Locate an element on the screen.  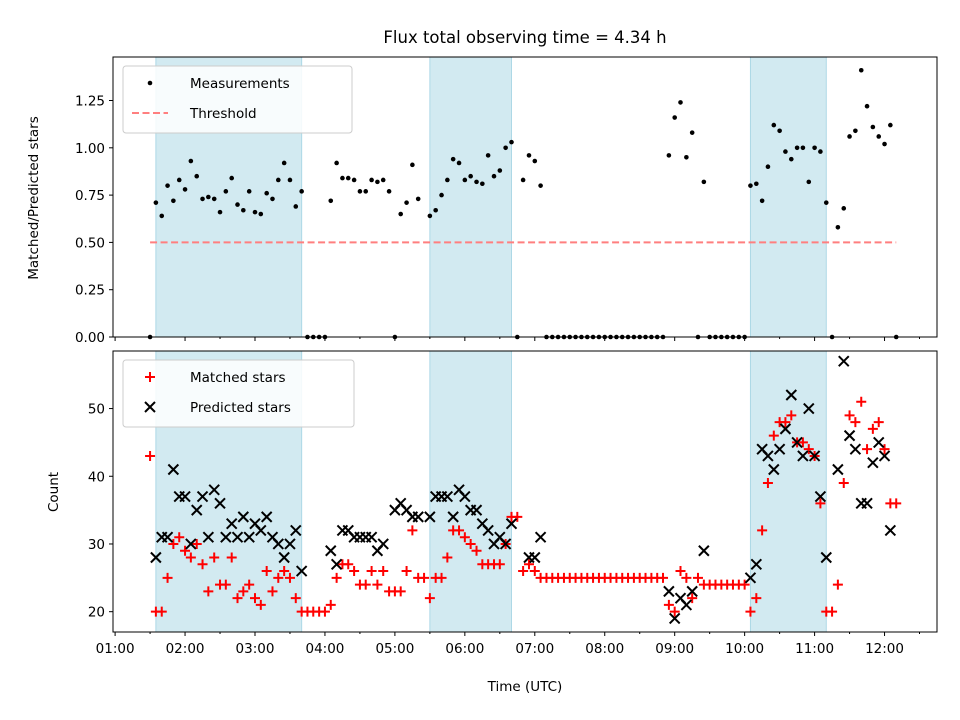
x-tick-label: 02:00 is located at coordinates (185, 649).